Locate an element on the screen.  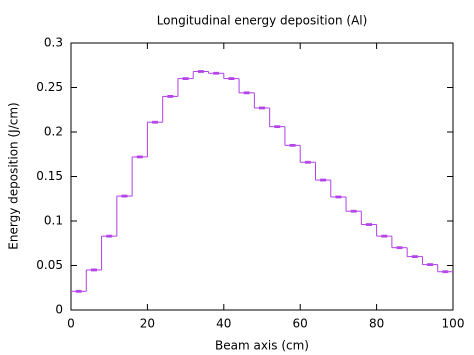
y-tick-label: 0 is located at coordinates (59, 310).